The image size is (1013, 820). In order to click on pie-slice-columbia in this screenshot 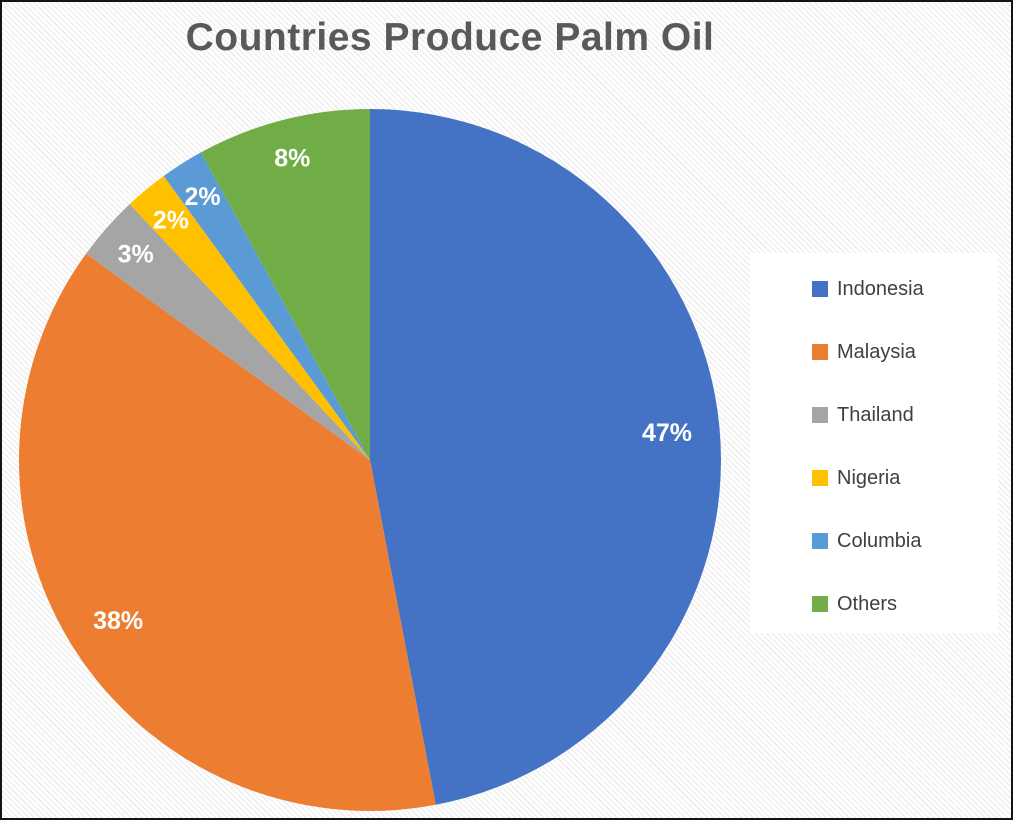, I will do `click(266, 306)`.